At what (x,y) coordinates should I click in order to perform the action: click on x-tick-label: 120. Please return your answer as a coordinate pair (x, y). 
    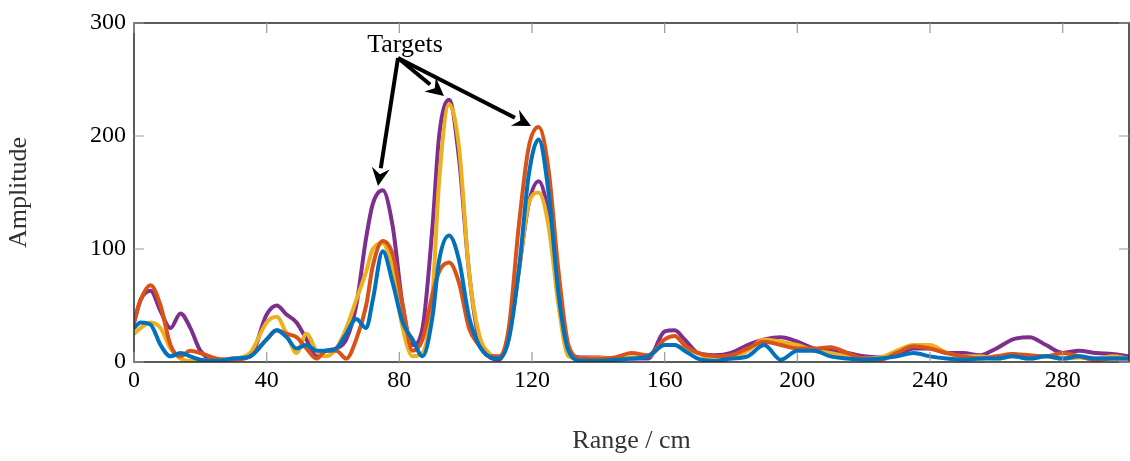
    Looking at the image, I should click on (532, 378).